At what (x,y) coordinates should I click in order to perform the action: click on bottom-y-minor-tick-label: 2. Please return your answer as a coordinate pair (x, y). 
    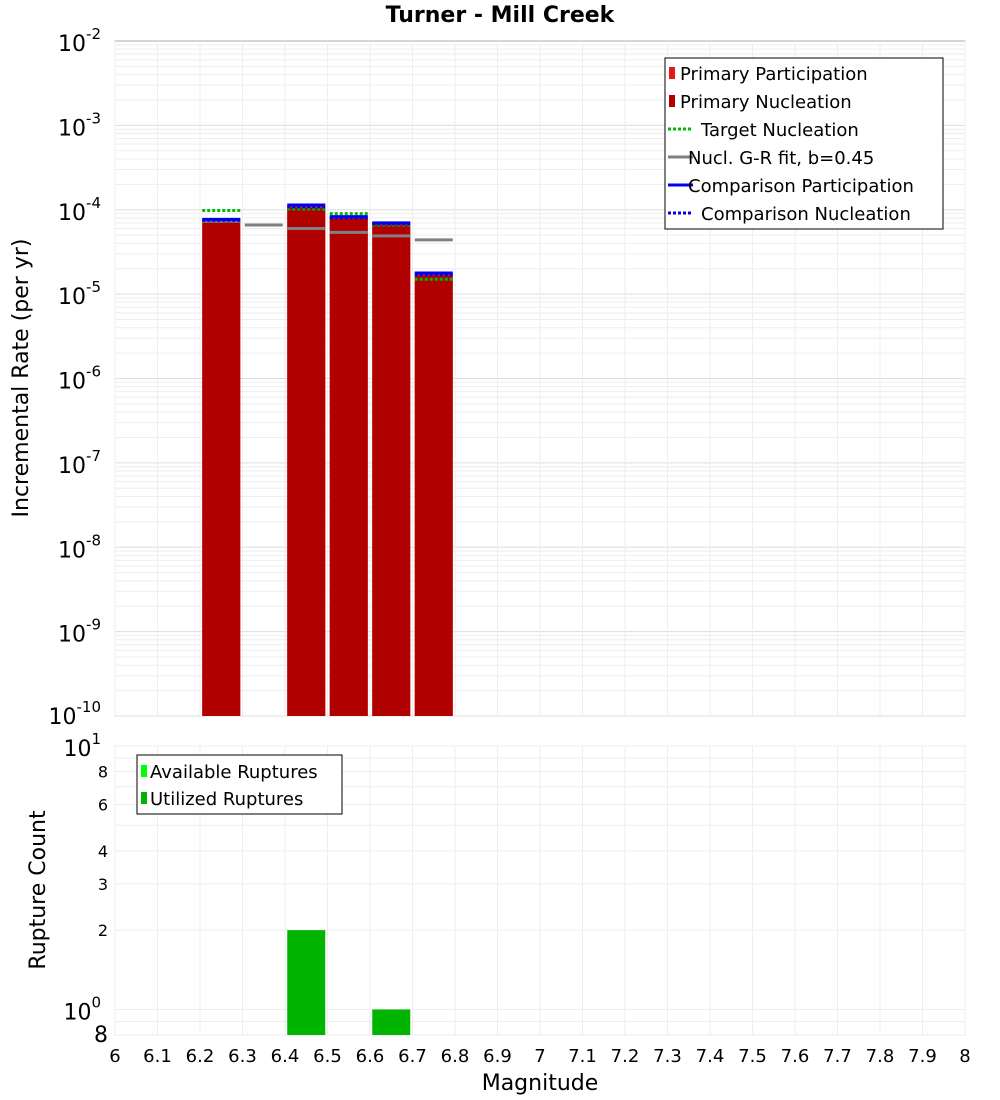
    Looking at the image, I should click on (103, 930).